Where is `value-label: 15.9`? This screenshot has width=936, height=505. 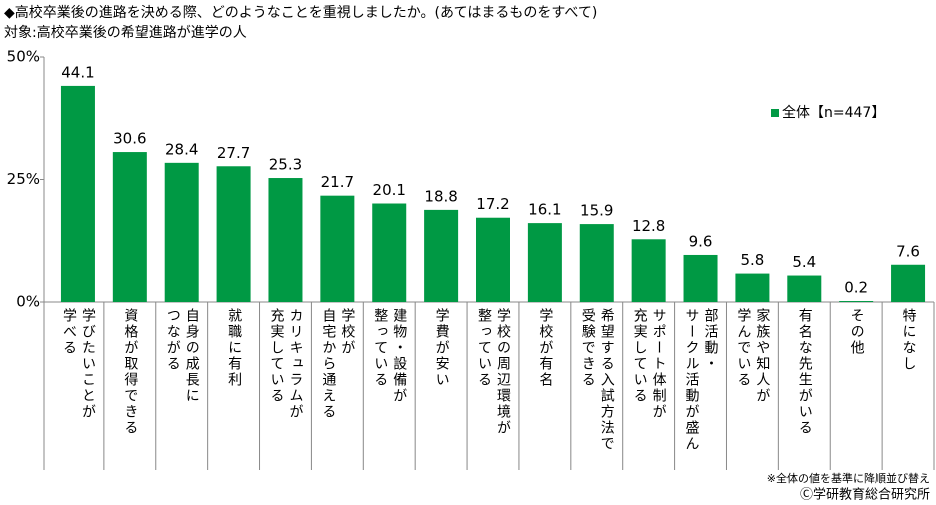 value-label: 15.9 is located at coordinates (596, 211).